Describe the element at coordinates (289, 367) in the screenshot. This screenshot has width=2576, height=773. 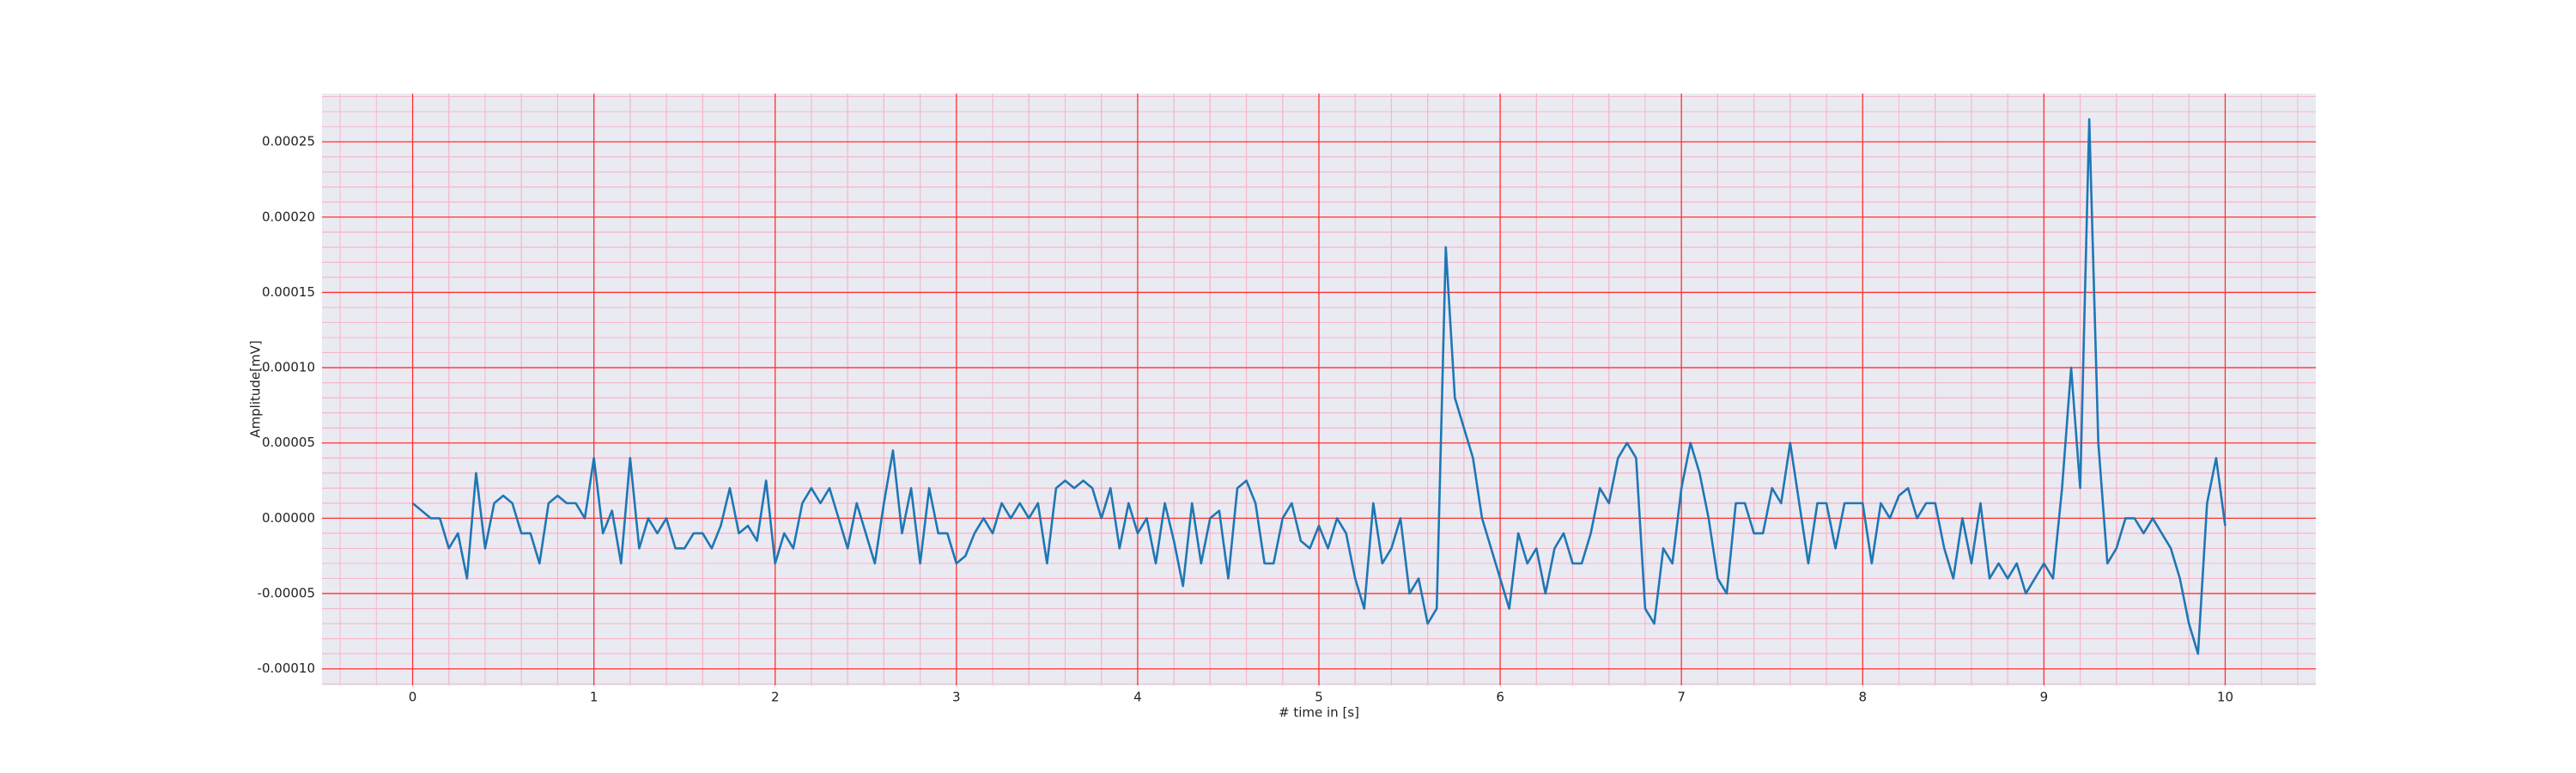
I see `y-tick-label: 0.00010` at that location.